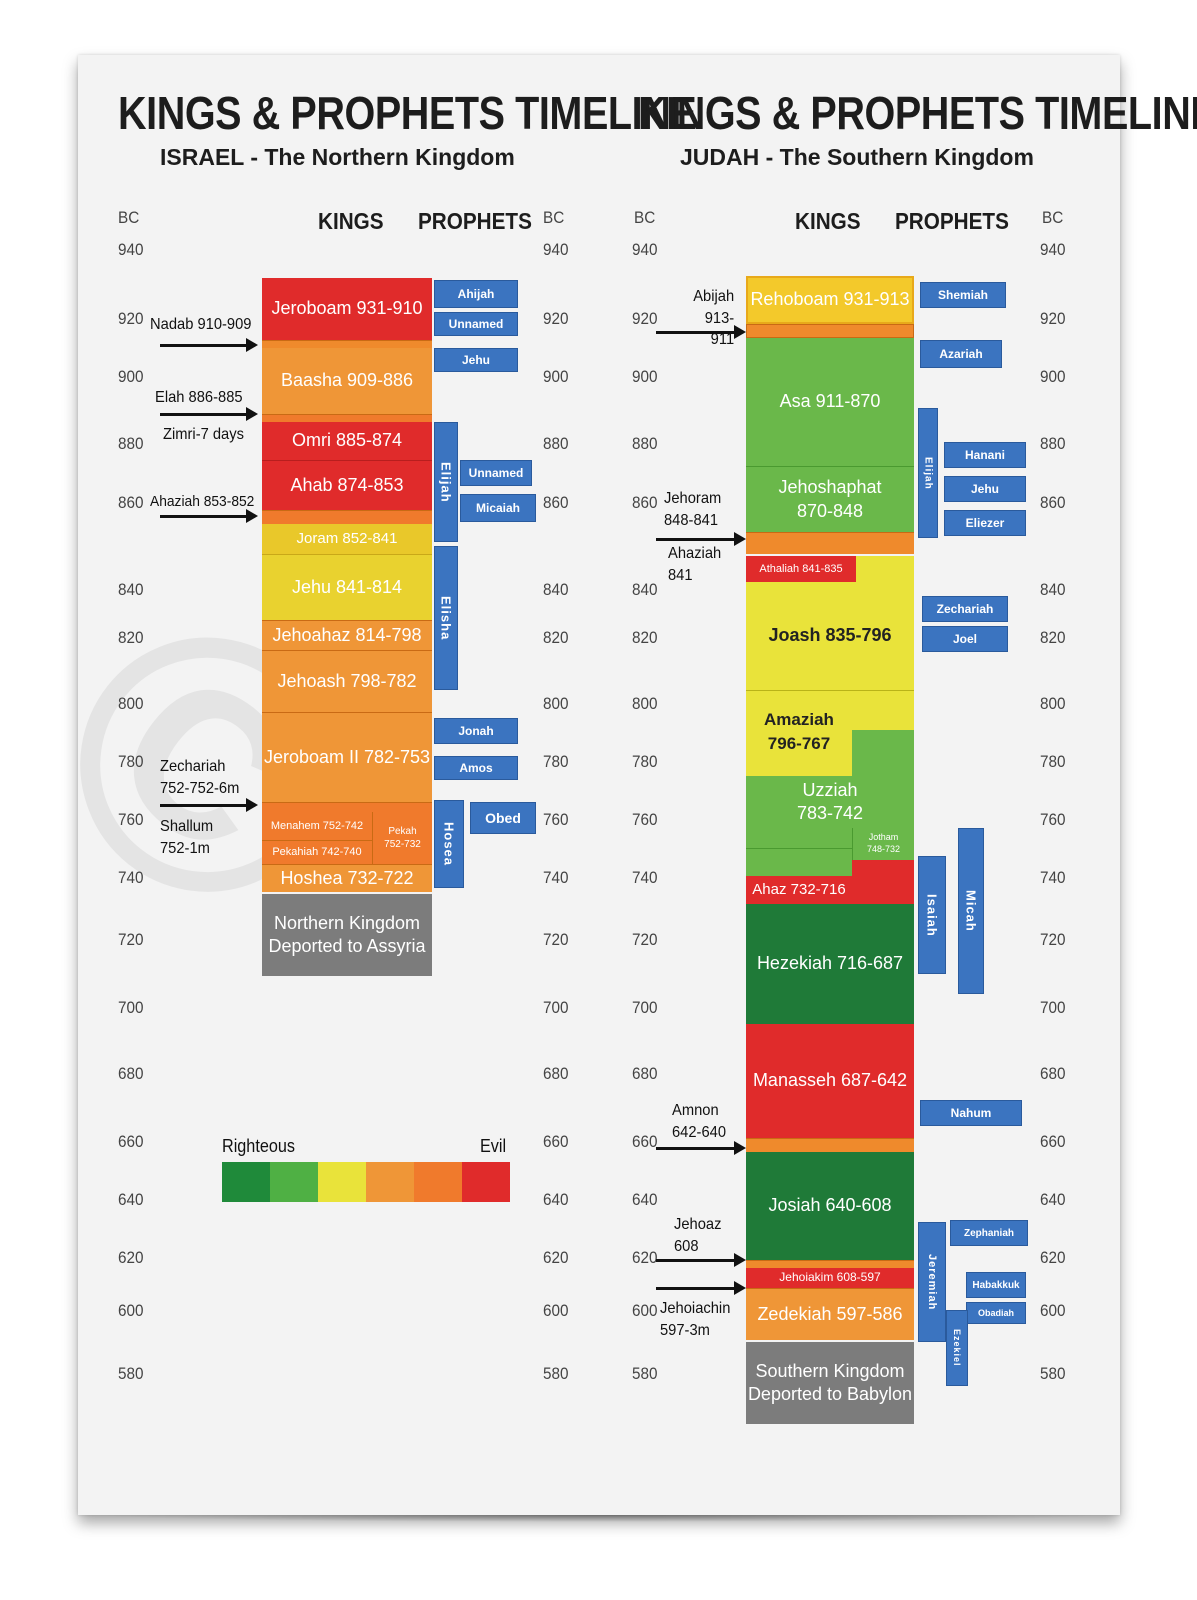 This screenshot has height=1600, width=1197. What do you see at coordinates (1053, 1373) in the screenshot?
I see `right-tick-b: 580` at bounding box center [1053, 1373].